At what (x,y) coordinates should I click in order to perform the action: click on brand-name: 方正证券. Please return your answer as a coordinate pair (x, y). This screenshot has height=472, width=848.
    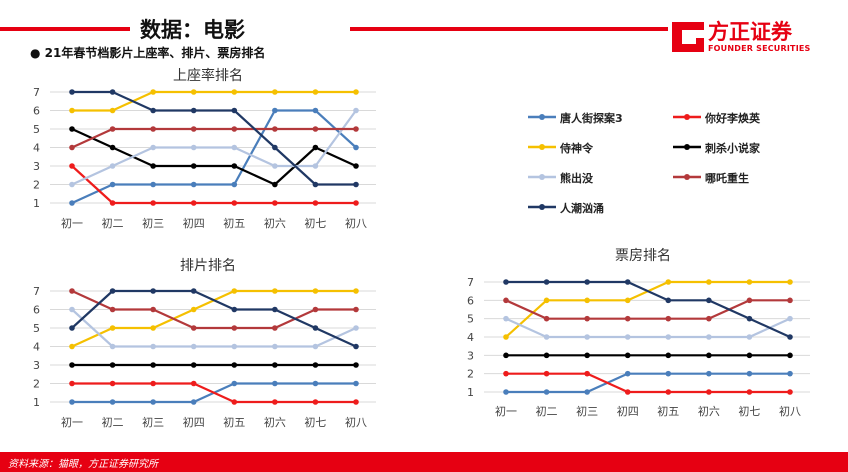
    Looking at the image, I should click on (750, 32).